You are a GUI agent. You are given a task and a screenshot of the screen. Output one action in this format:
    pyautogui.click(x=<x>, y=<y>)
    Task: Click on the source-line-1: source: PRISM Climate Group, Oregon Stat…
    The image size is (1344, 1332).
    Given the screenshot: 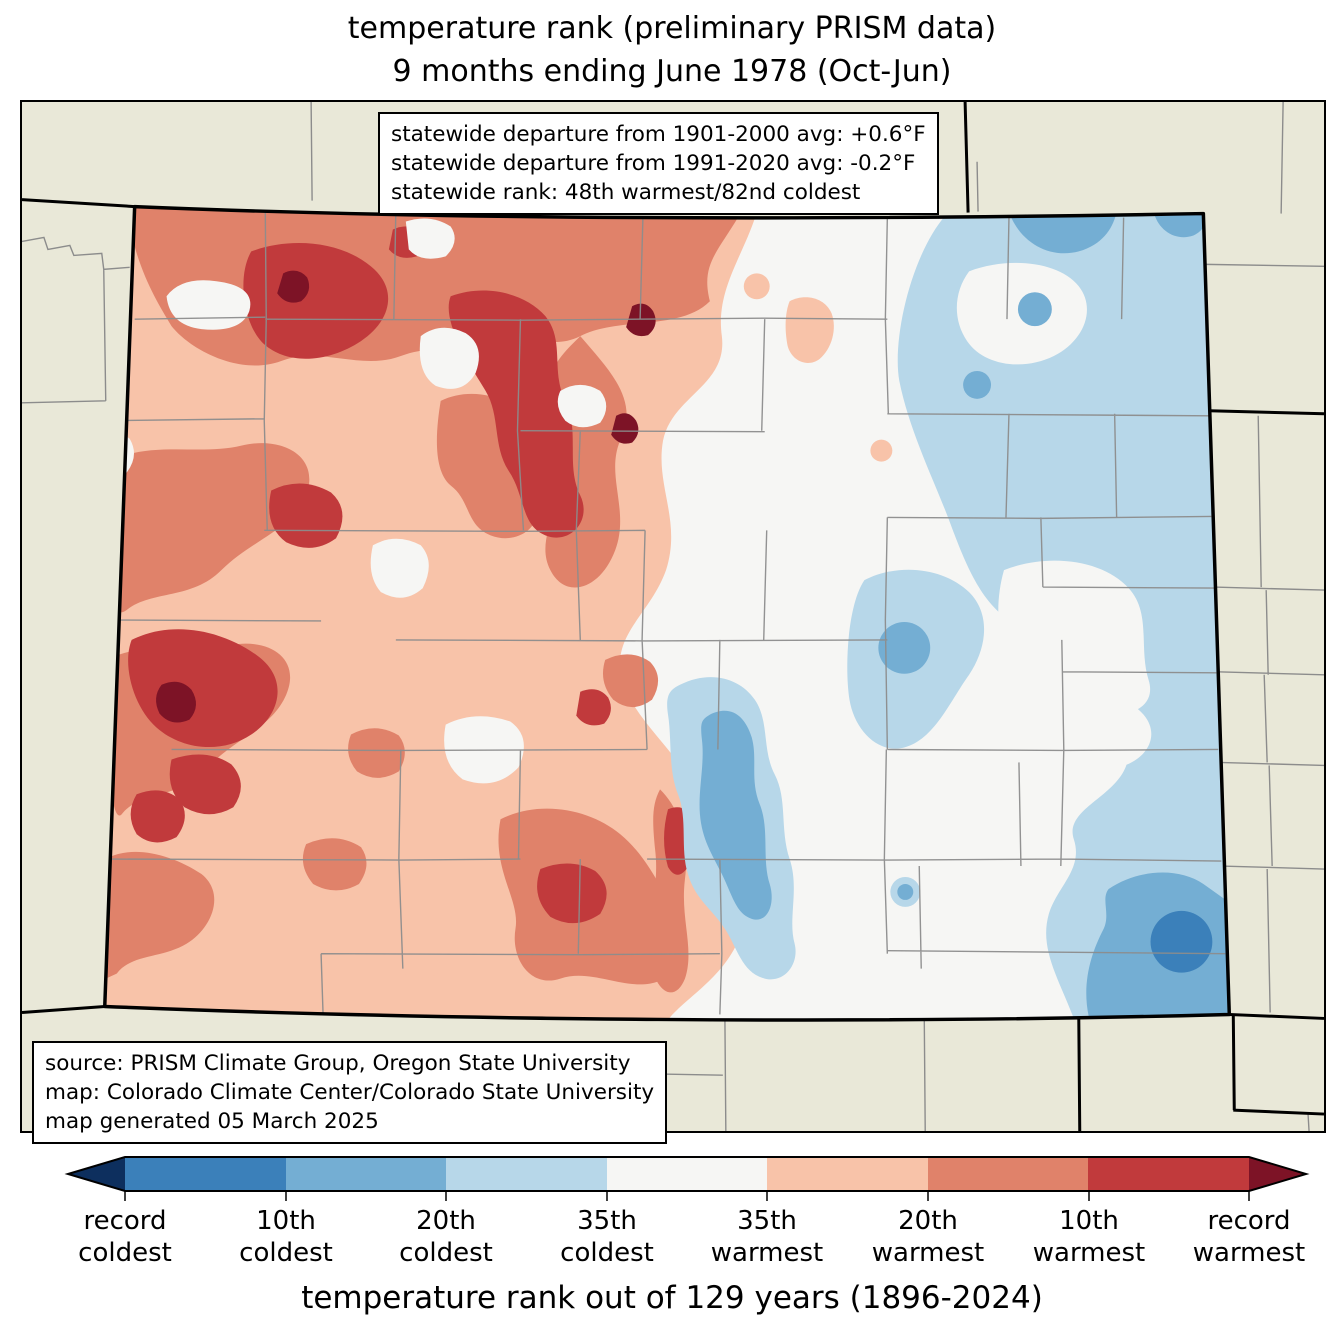 What is the action you would take?
    pyautogui.click(x=338, y=1063)
    